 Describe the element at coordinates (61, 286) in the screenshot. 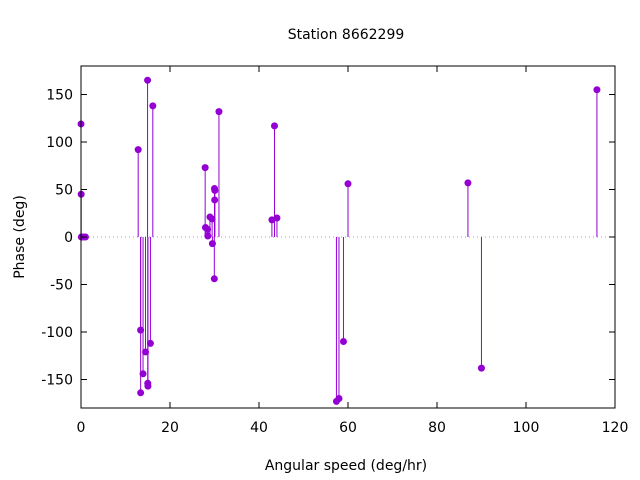

I see `y-tick-label: -50` at that location.